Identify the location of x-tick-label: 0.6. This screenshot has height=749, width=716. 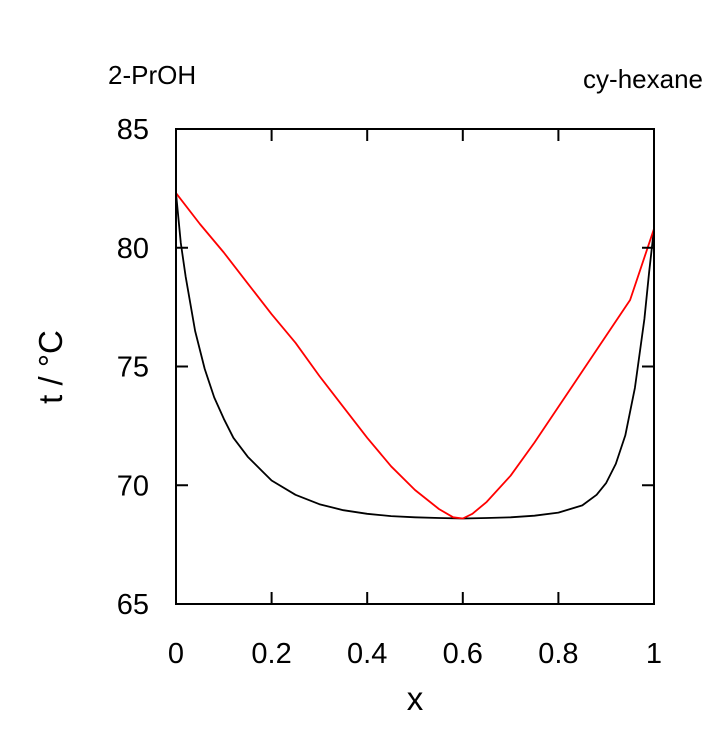
(463, 654).